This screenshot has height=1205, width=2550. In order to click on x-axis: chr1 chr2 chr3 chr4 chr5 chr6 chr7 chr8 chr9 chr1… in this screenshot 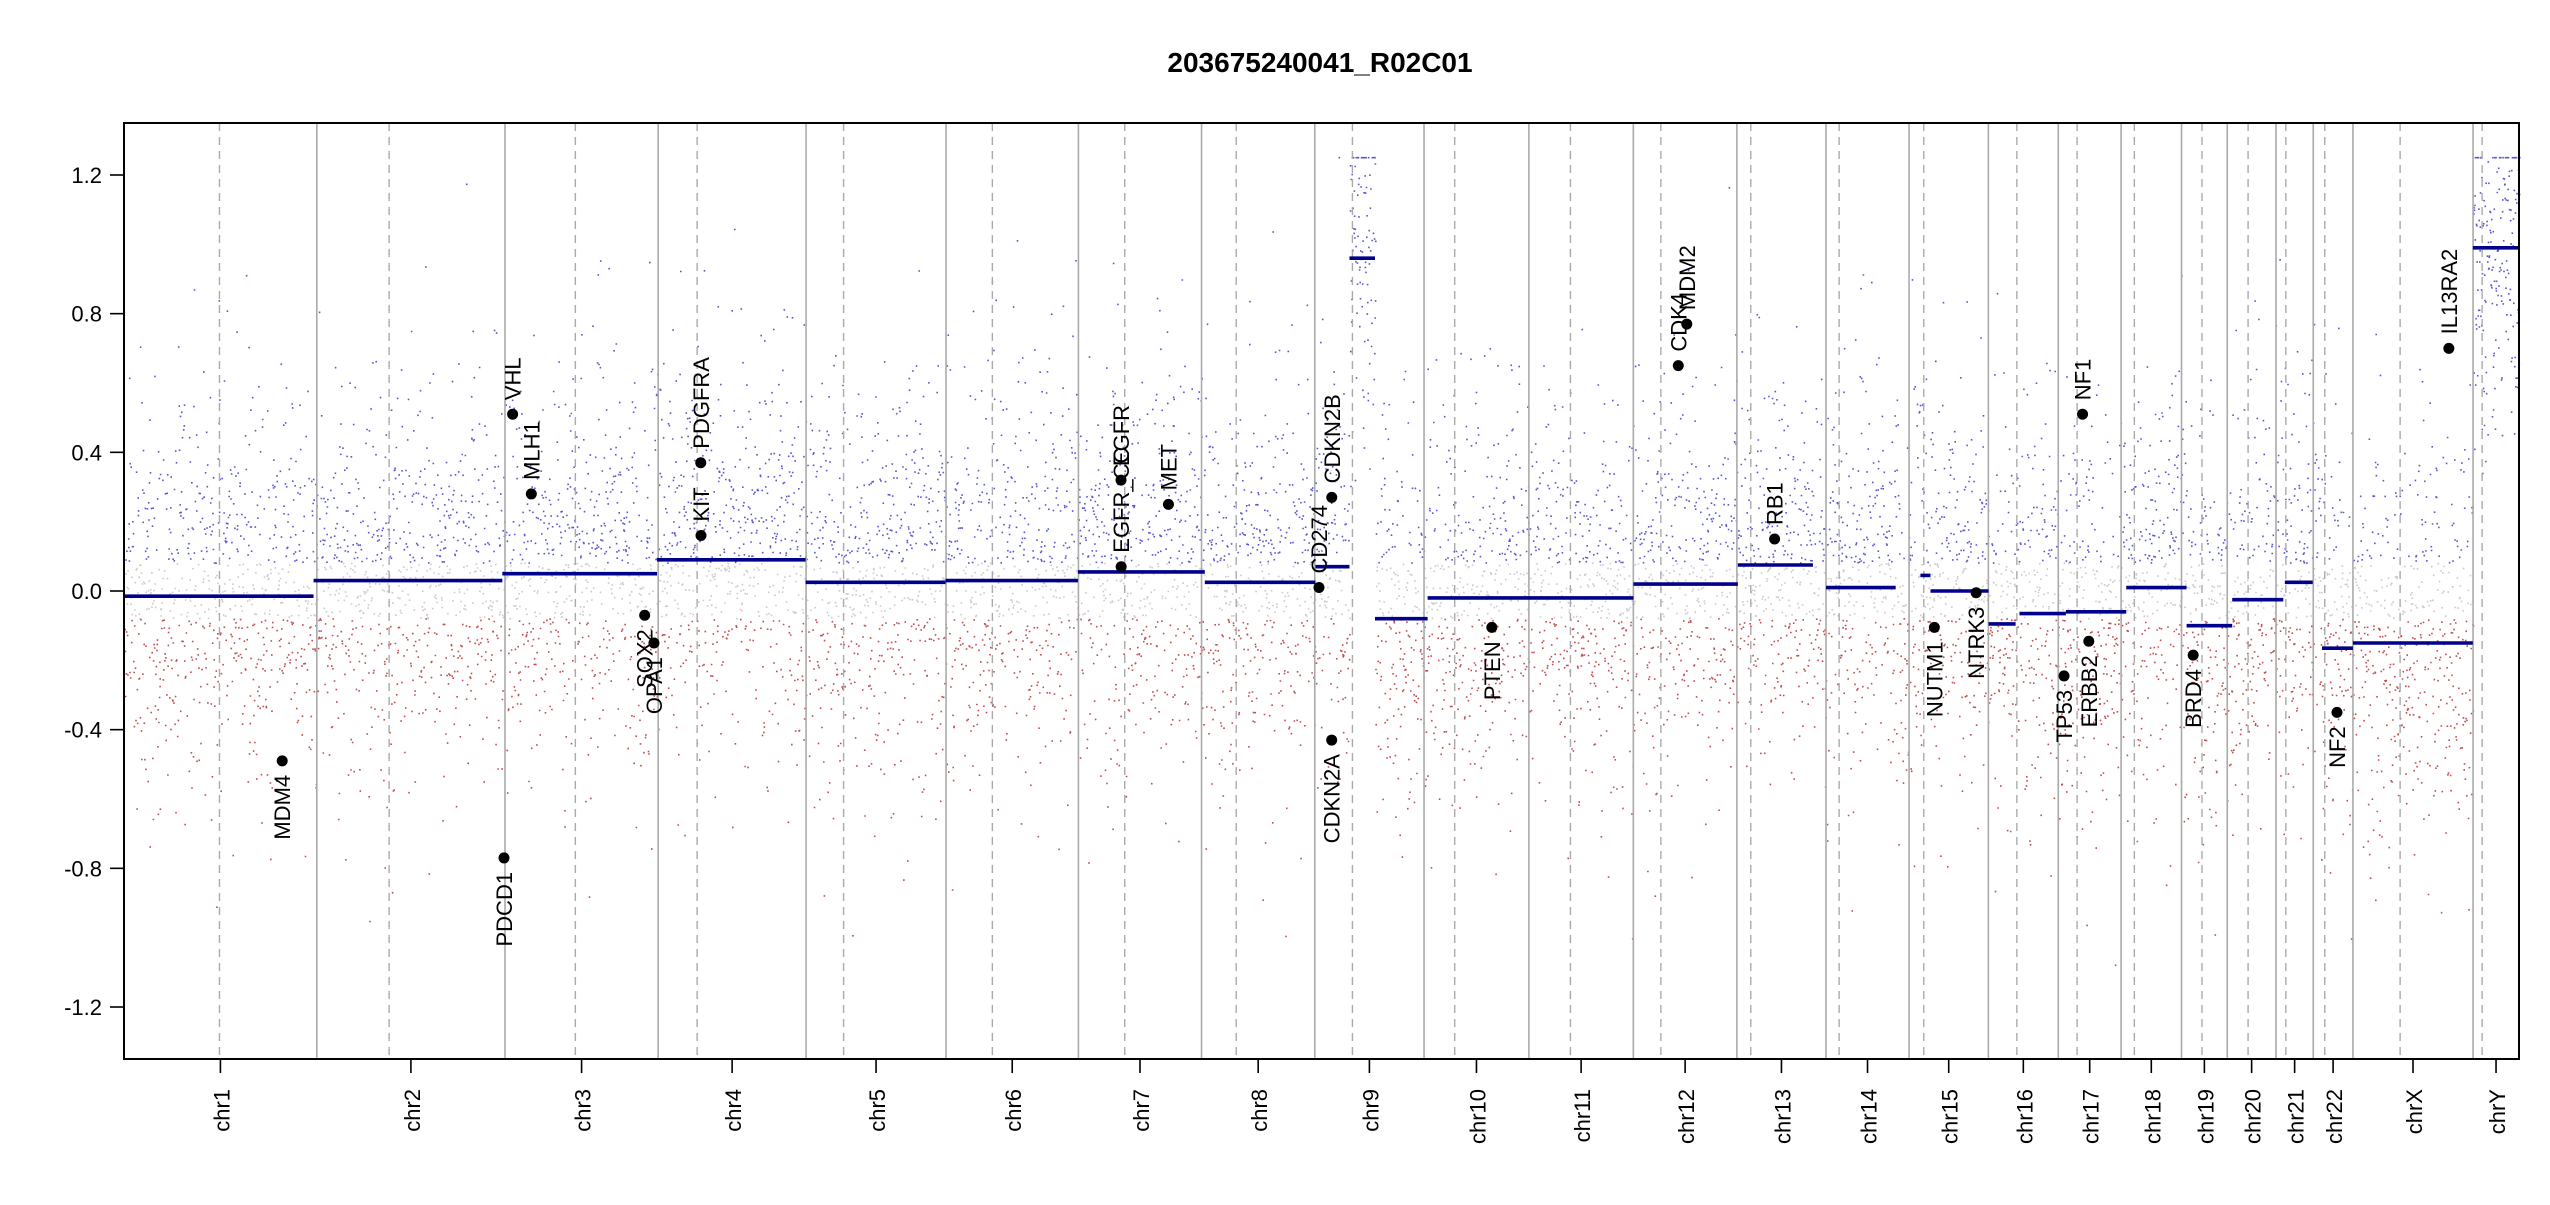, I will do `click(1359, 1101)`.